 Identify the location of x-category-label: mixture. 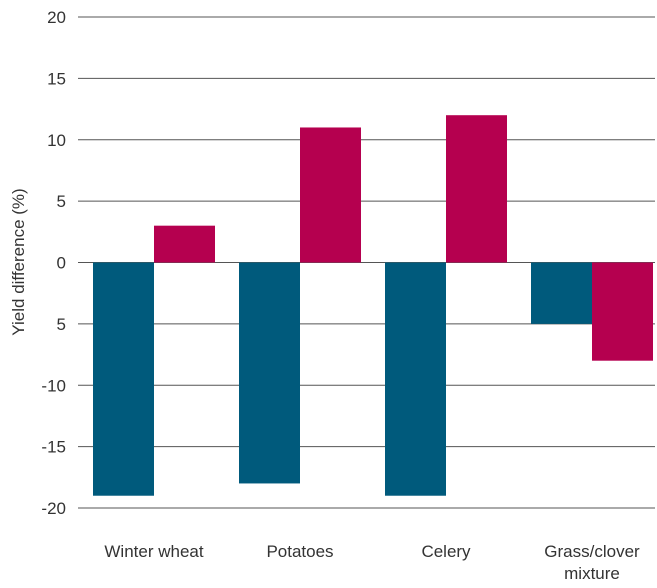
(592, 573).